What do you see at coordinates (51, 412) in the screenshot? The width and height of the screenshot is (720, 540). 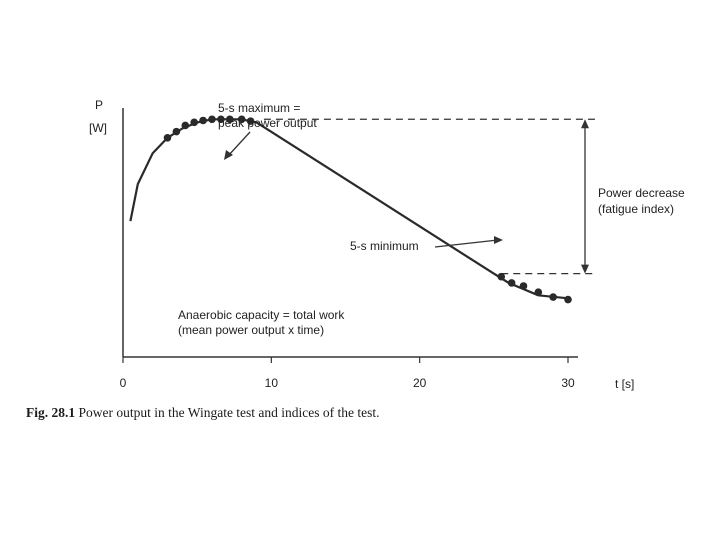 I see `caption-label: Fig. 28.1` at bounding box center [51, 412].